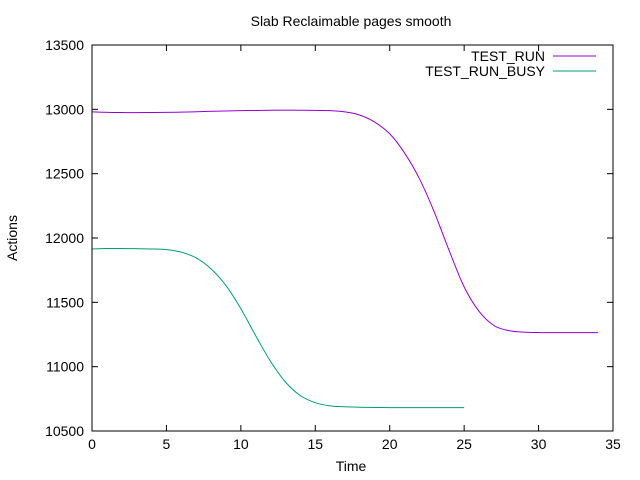 Image resolution: width=640 pixels, height=480 pixels. I want to click on chart-title: Slab Reclaimable pages smooth, so click(351, 21).